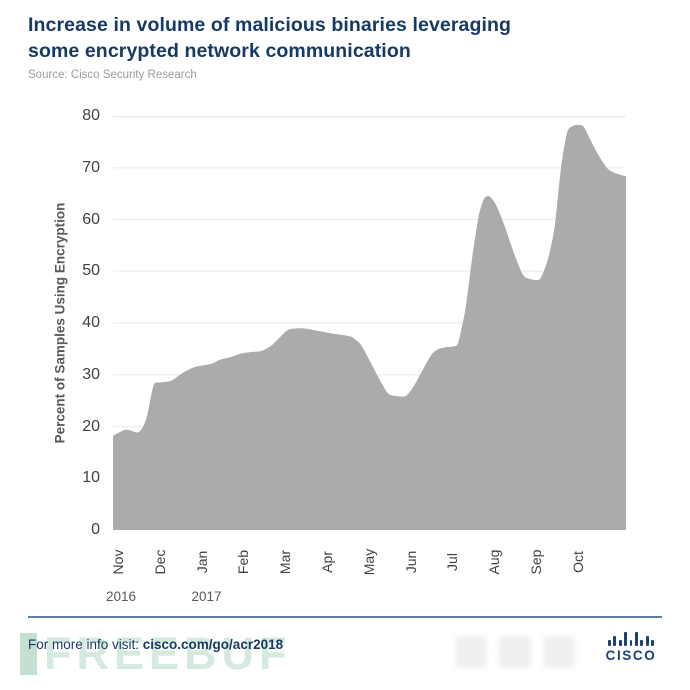 Image resolution: width=690 pixels, height=690 pixels. I want to click on footer-info-link: cisco.com/go/acr2018, so click(213, 644).